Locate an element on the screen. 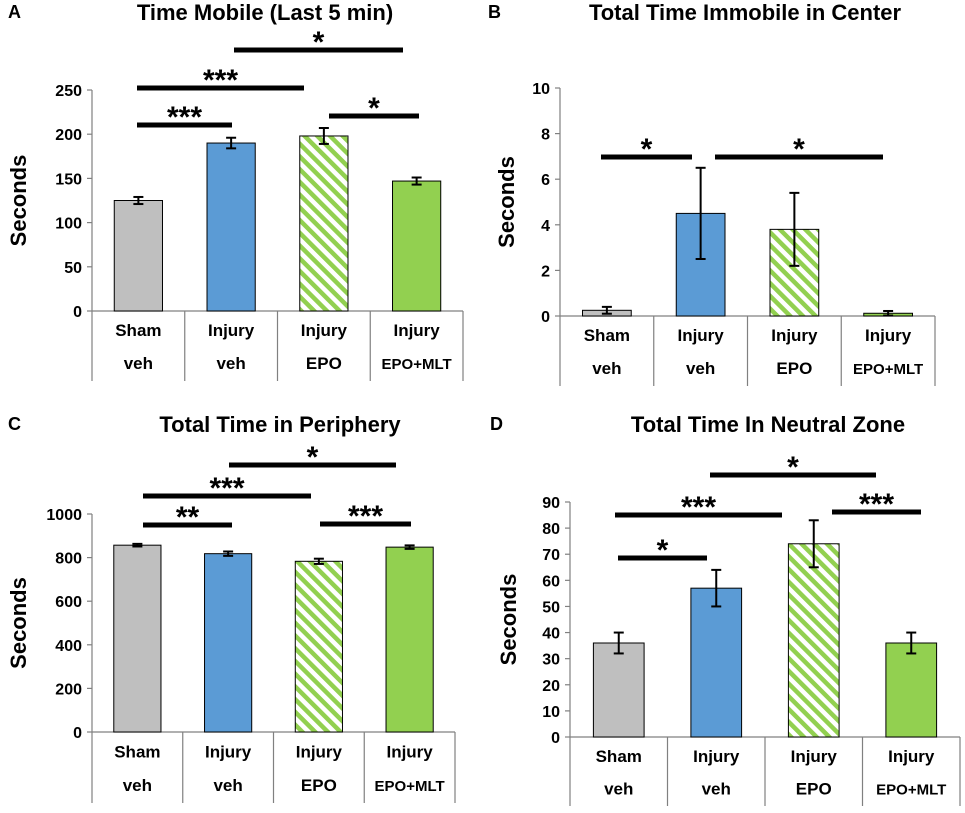  chart-title: Time Mobile (Last 5 min) is located at coordinates (265, 12).